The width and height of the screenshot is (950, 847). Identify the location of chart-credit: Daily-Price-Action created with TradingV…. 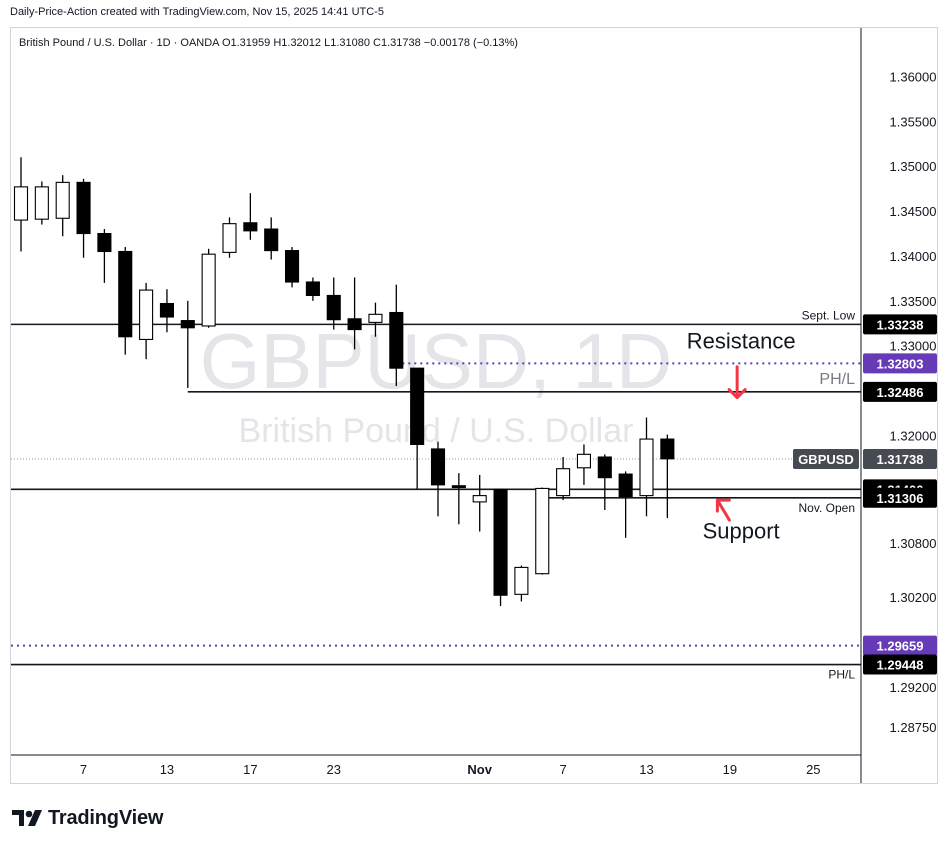
(197, 12).